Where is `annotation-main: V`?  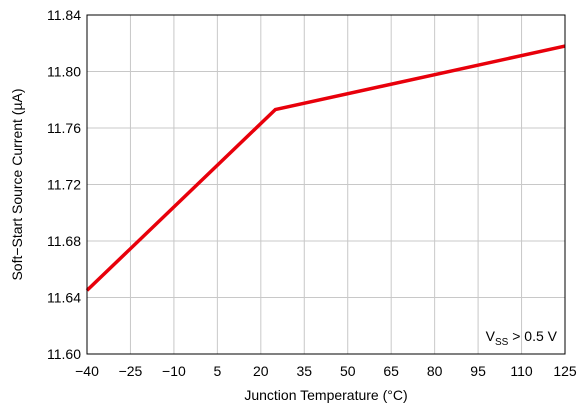 annotation-main: V is located at coordinates (491, 336).